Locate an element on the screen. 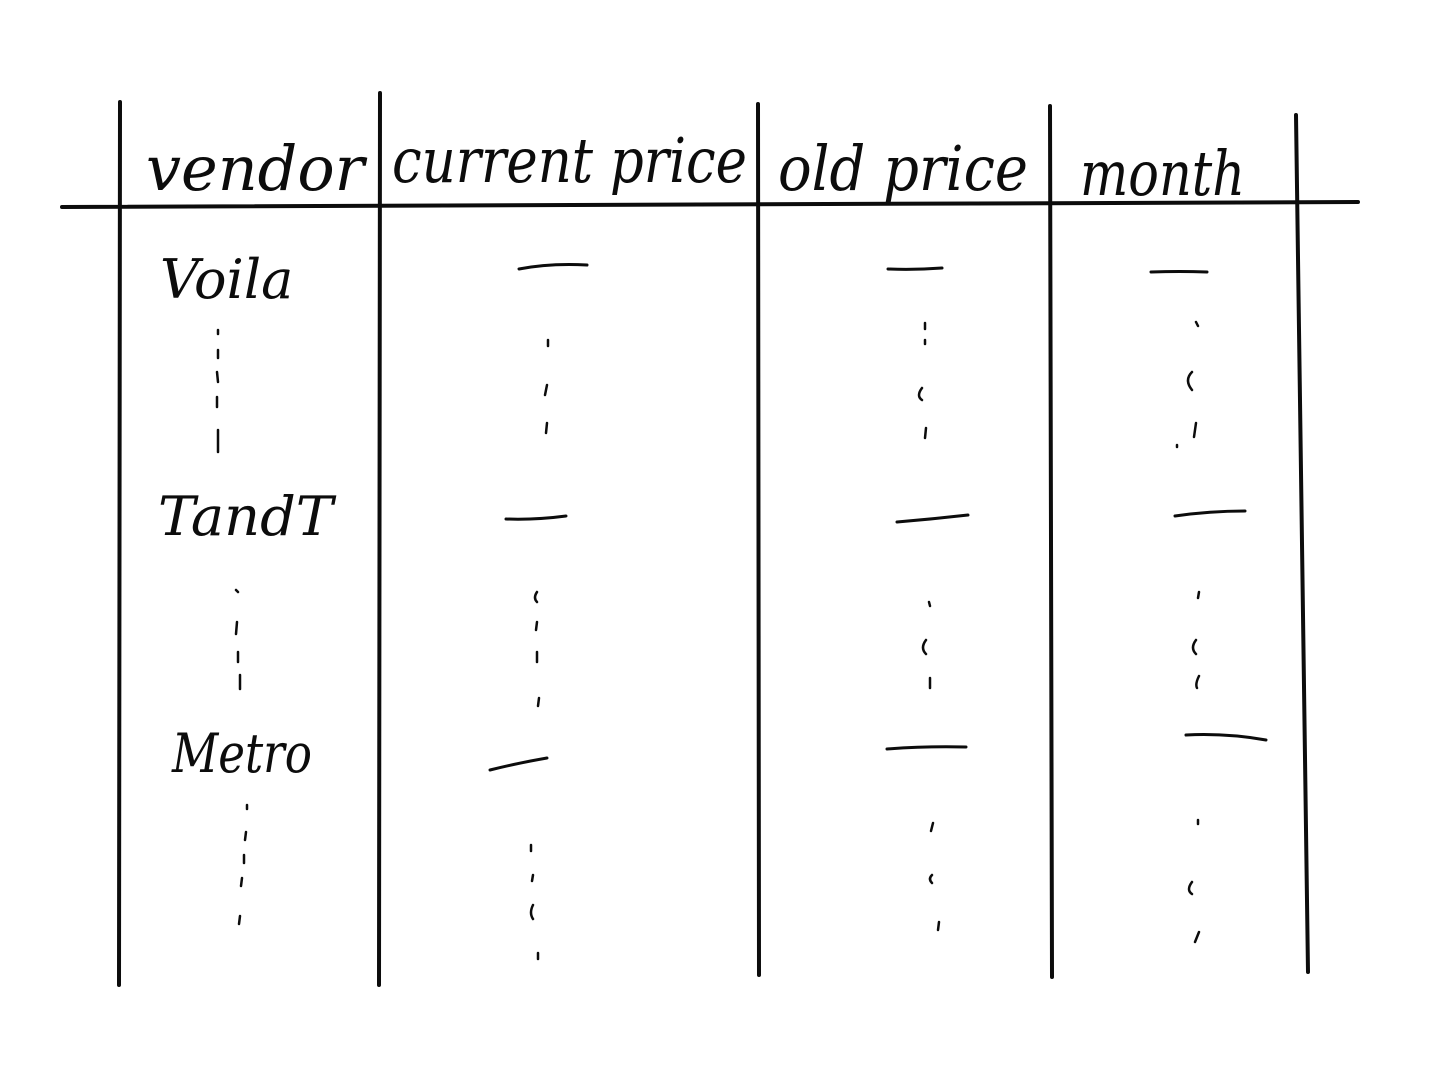  vendor-tandt: TandT is located at coordinates (247, 516).